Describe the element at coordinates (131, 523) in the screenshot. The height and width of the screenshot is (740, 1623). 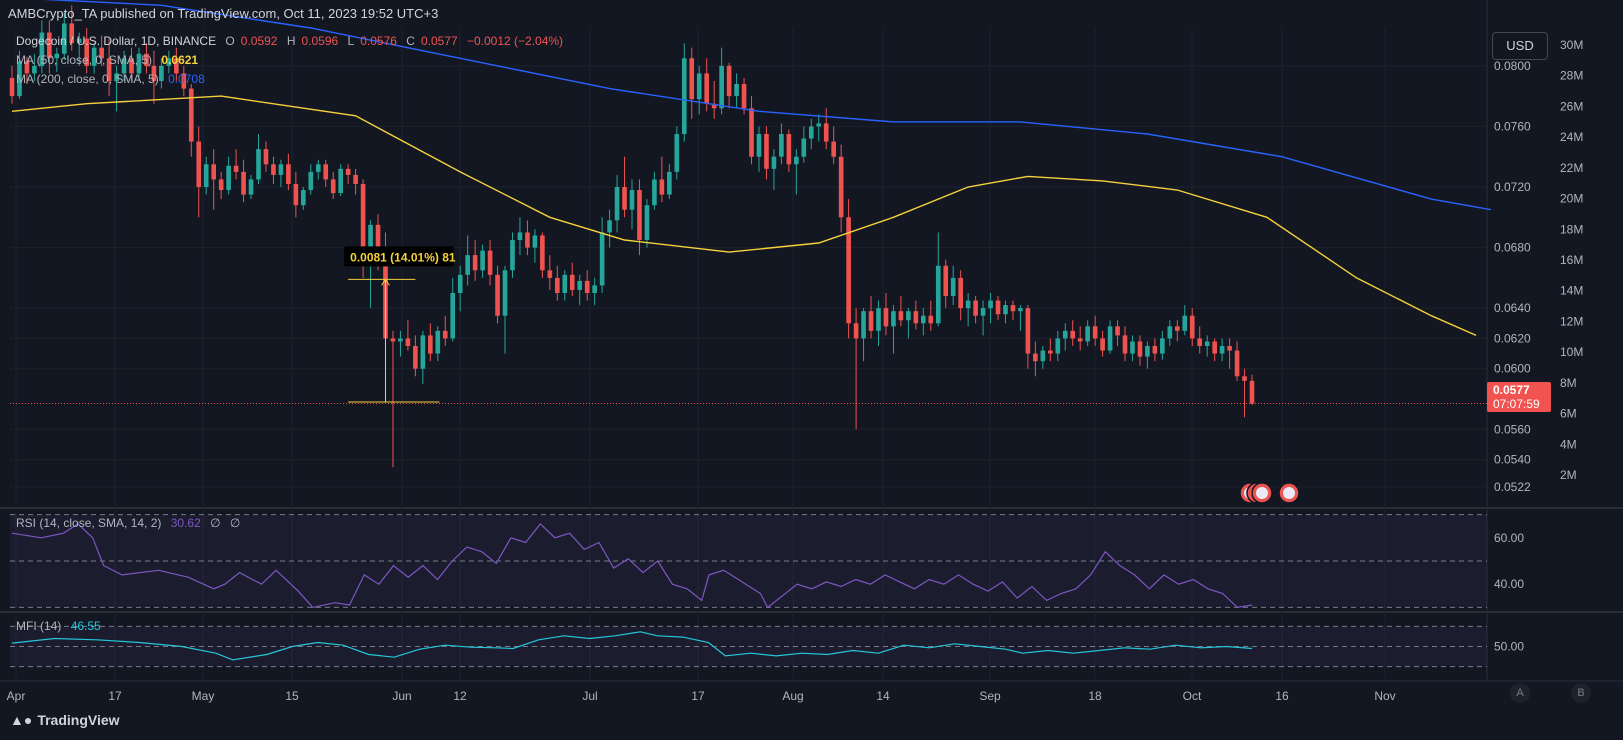
I see `rsi-legend: RSI (14, close, SMA, 14, 2) 30.62 ∅ ∅` at that location.